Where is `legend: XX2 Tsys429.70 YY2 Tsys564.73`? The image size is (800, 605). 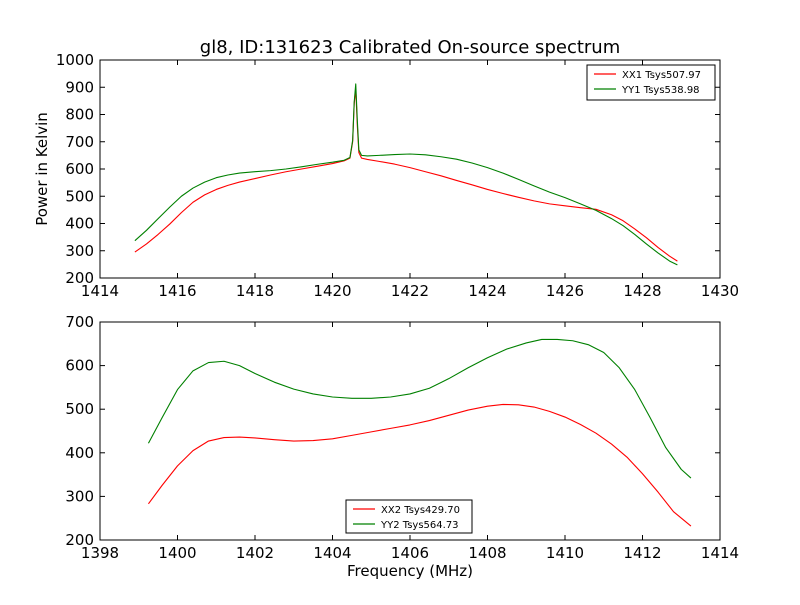 legend: XX2 Tsys429.70 YY2 Tsys564.73 is located at coordinates (409, 516).